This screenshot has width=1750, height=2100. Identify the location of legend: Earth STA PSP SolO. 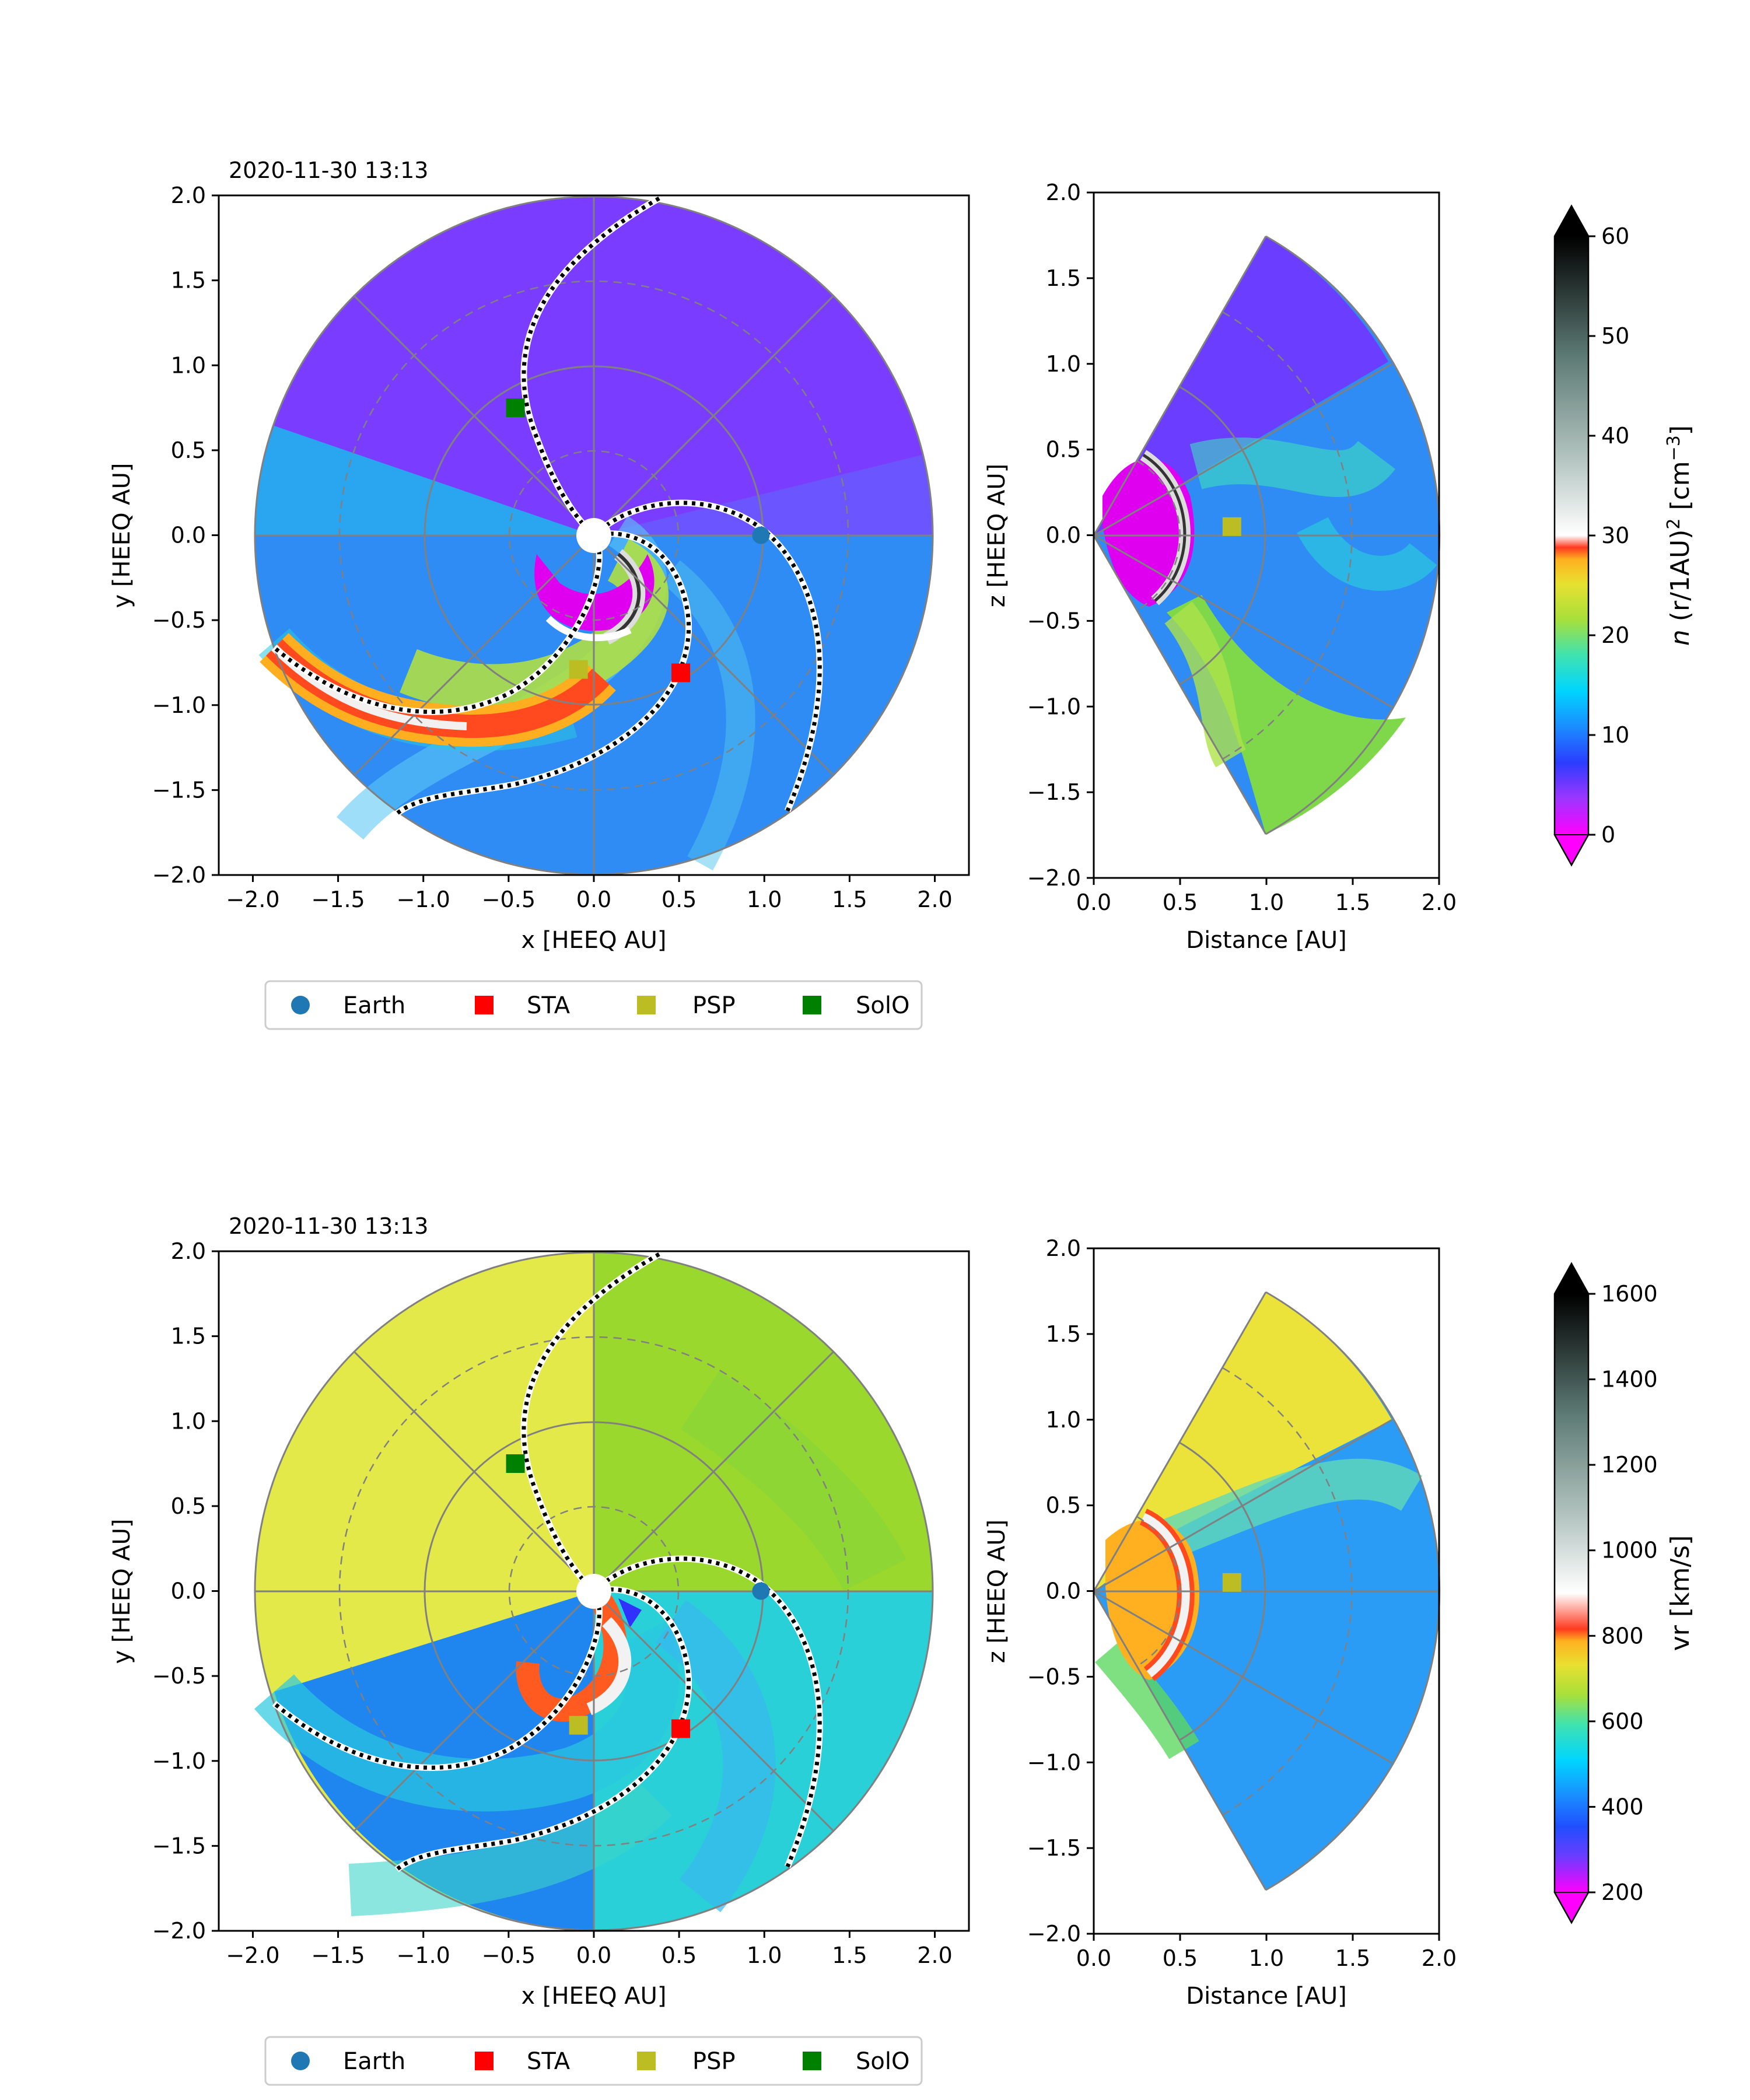
(593, 1005).